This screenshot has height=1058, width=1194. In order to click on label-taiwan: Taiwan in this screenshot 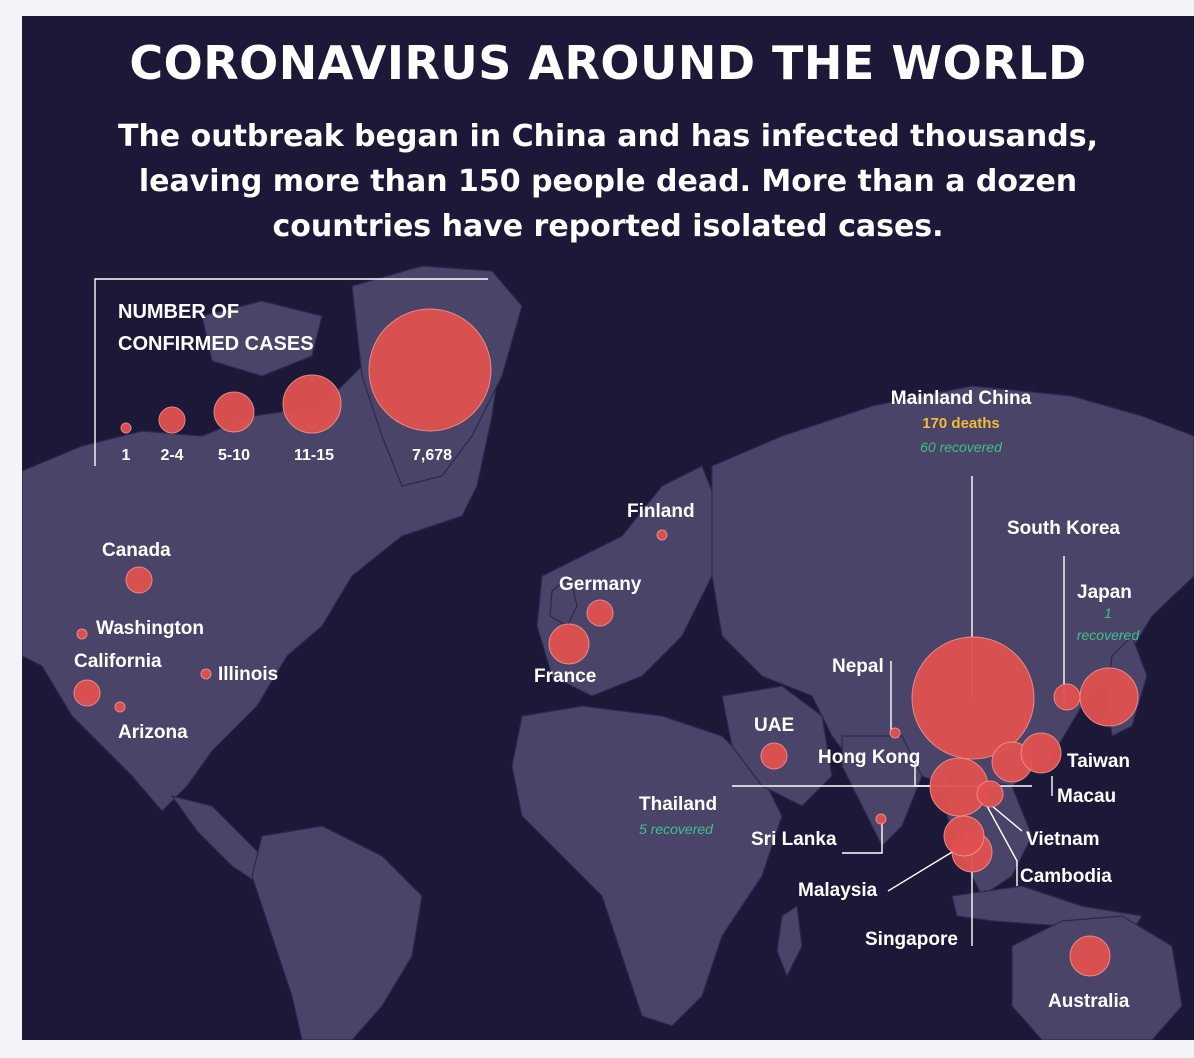, I will do `click(1098, 761)`.